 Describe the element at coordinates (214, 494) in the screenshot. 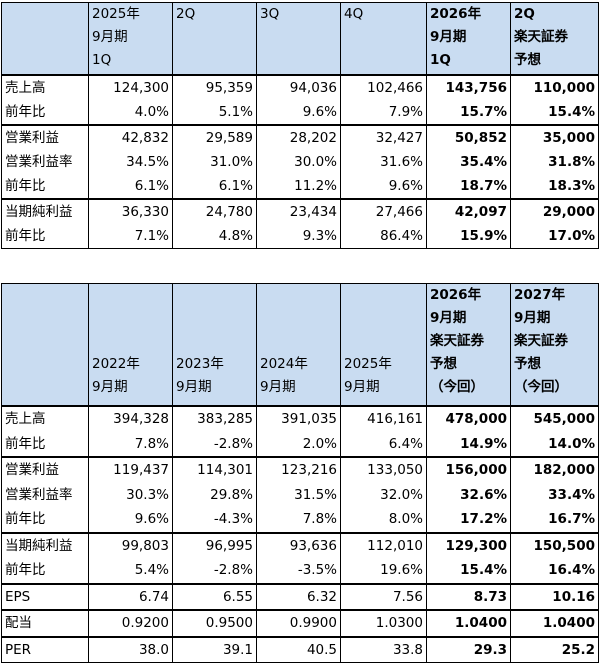

I see `cell: 29.8%` at that location.